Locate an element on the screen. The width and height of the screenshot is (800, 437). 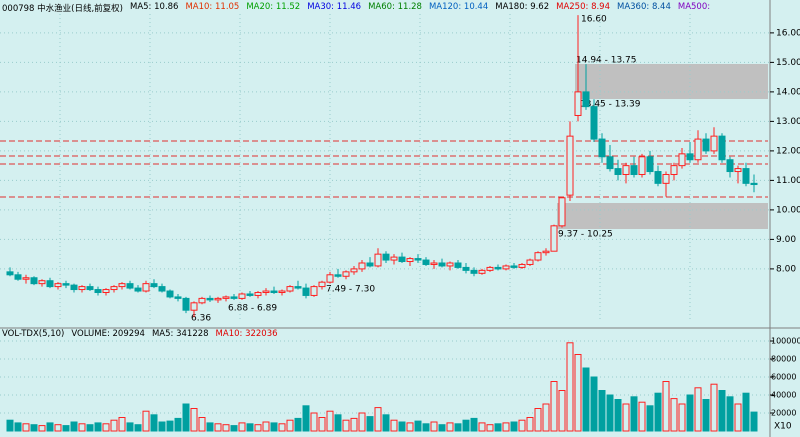
legend-item: MA30: 11.46 is located at coordinates (334, 7).